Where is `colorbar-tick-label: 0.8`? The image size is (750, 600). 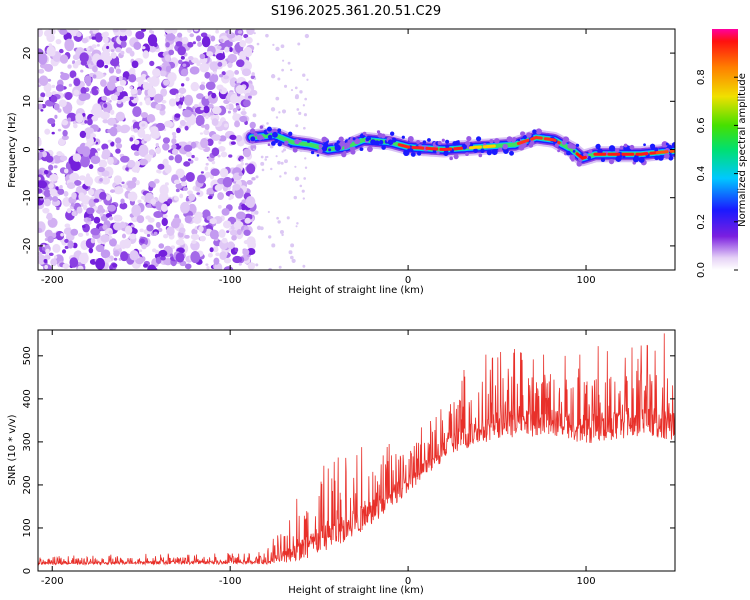
colorbar-tick-label: 0.8 is located at coordinates (701, 77).